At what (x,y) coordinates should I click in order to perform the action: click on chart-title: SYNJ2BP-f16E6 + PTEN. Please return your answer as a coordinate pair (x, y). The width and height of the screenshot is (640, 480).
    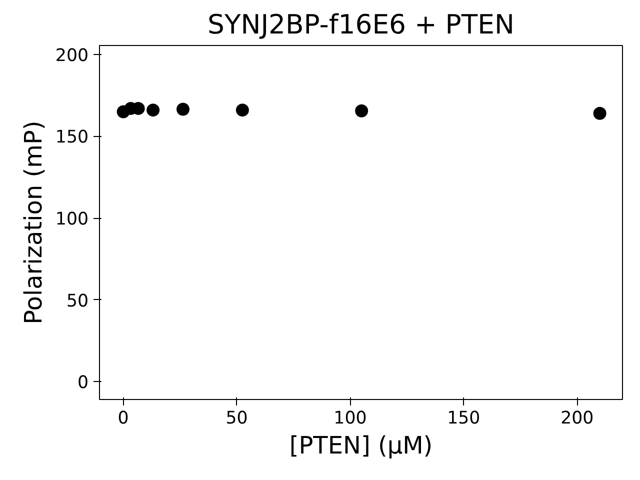
    Looking at the image, I should click on (361, 25).